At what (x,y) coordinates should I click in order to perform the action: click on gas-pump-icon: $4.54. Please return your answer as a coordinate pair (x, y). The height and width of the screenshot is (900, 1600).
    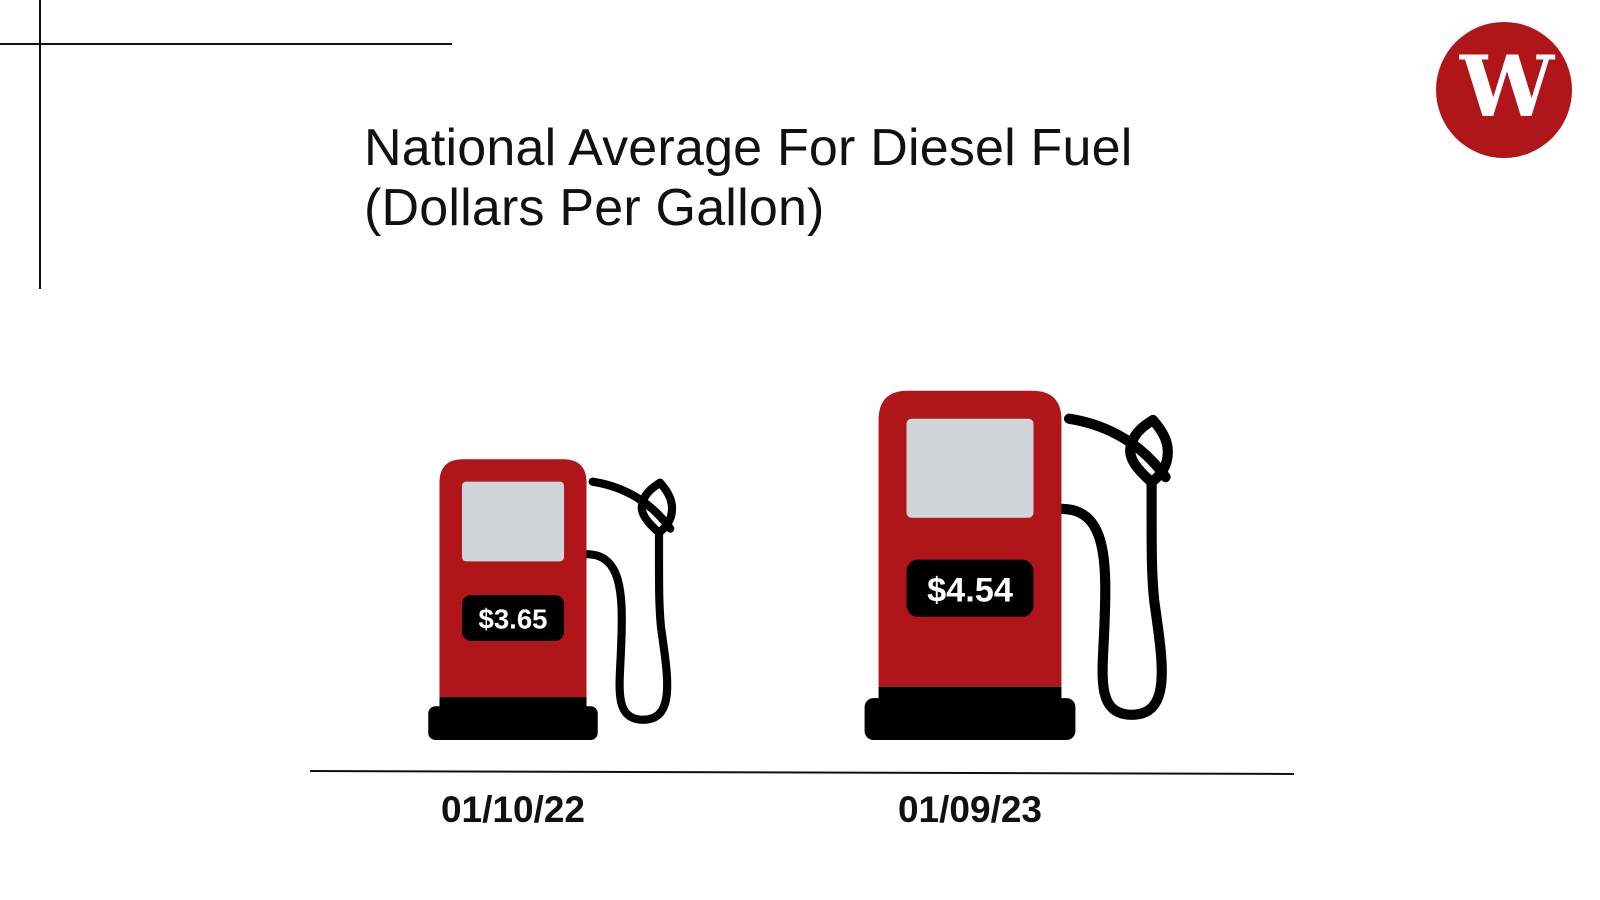
    Looking at the image, I should click on (1018, 565).